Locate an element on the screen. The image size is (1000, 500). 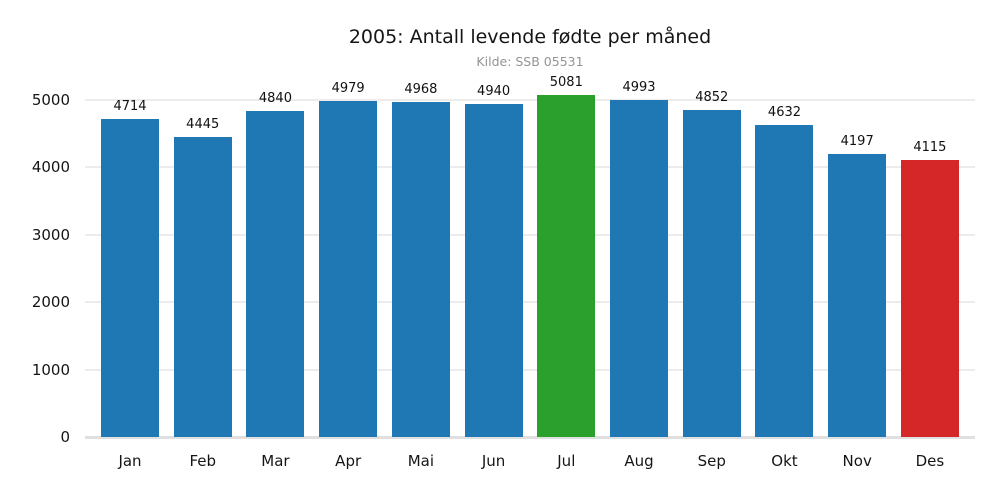
bar-nov: 4197 is located at coordinates (857, 285).